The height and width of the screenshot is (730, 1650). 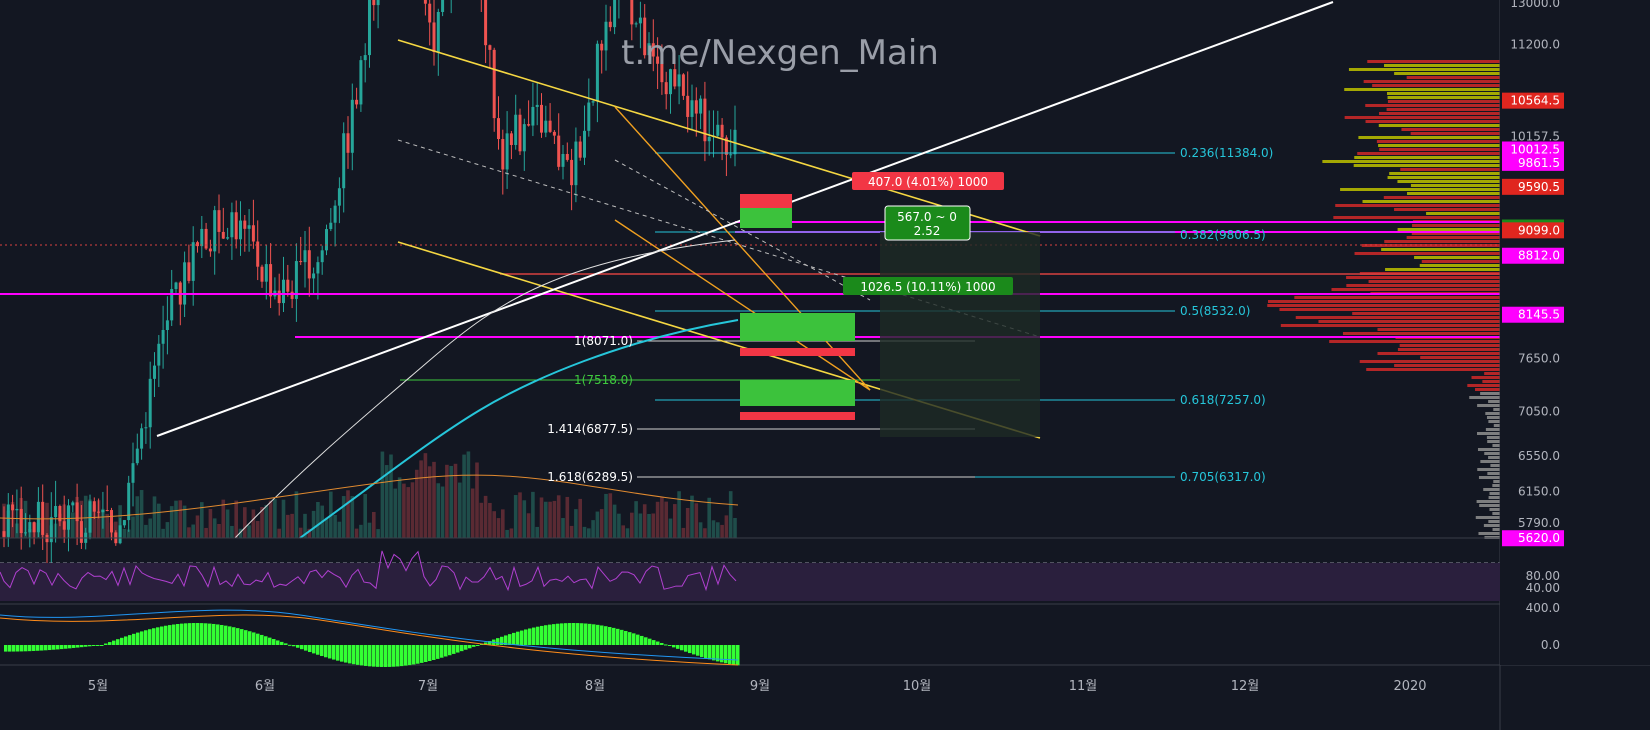 What do you see at coordinates (1535, 44) in the screenshot?
I see `price-tick-label: 11200.0` at bounding box center [1535, 44].